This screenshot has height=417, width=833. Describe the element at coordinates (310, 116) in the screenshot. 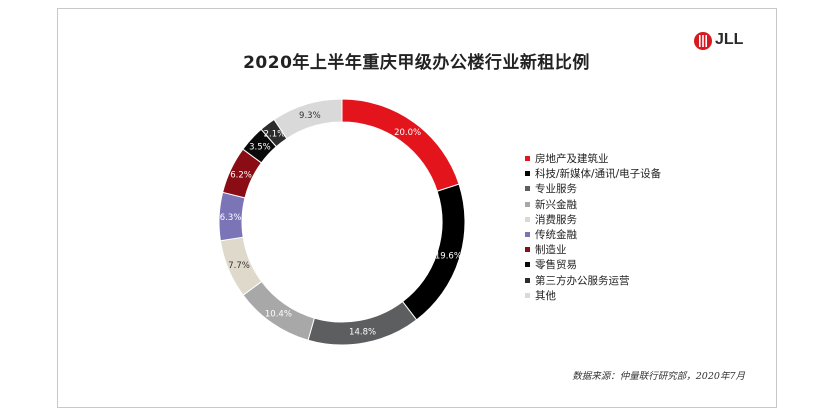

I see `data-label: 9.3%` at that location.